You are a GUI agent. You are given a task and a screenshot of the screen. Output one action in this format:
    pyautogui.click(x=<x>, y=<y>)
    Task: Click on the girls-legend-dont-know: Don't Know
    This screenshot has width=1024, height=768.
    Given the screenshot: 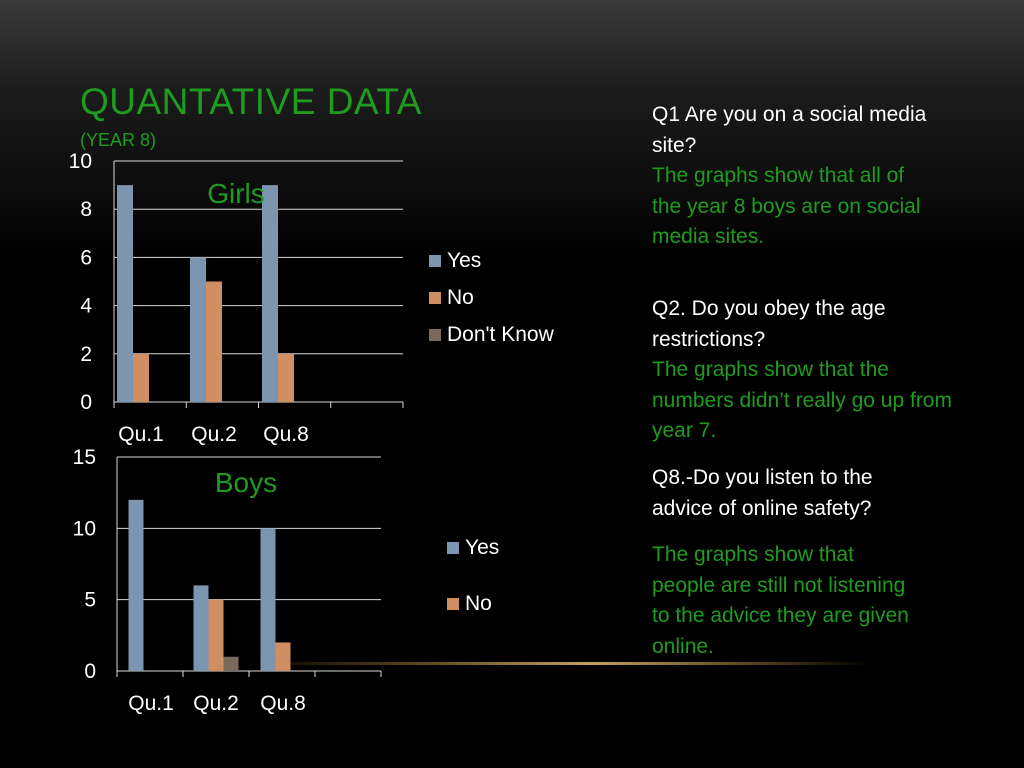 What is the action you would take?
    pyautogui.click(x=491, y=335)
    